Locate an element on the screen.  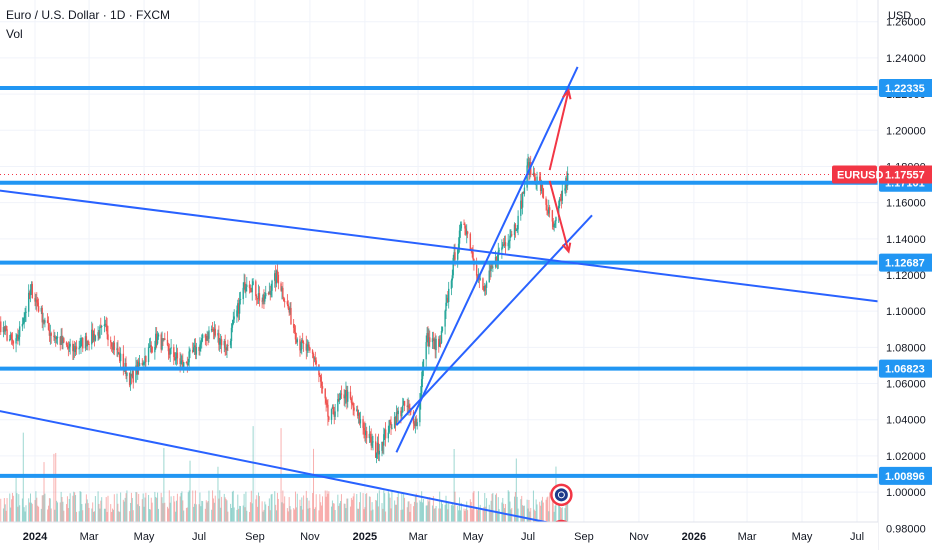
level-price-label: 1.12687 is located at coordinates (905, 264).